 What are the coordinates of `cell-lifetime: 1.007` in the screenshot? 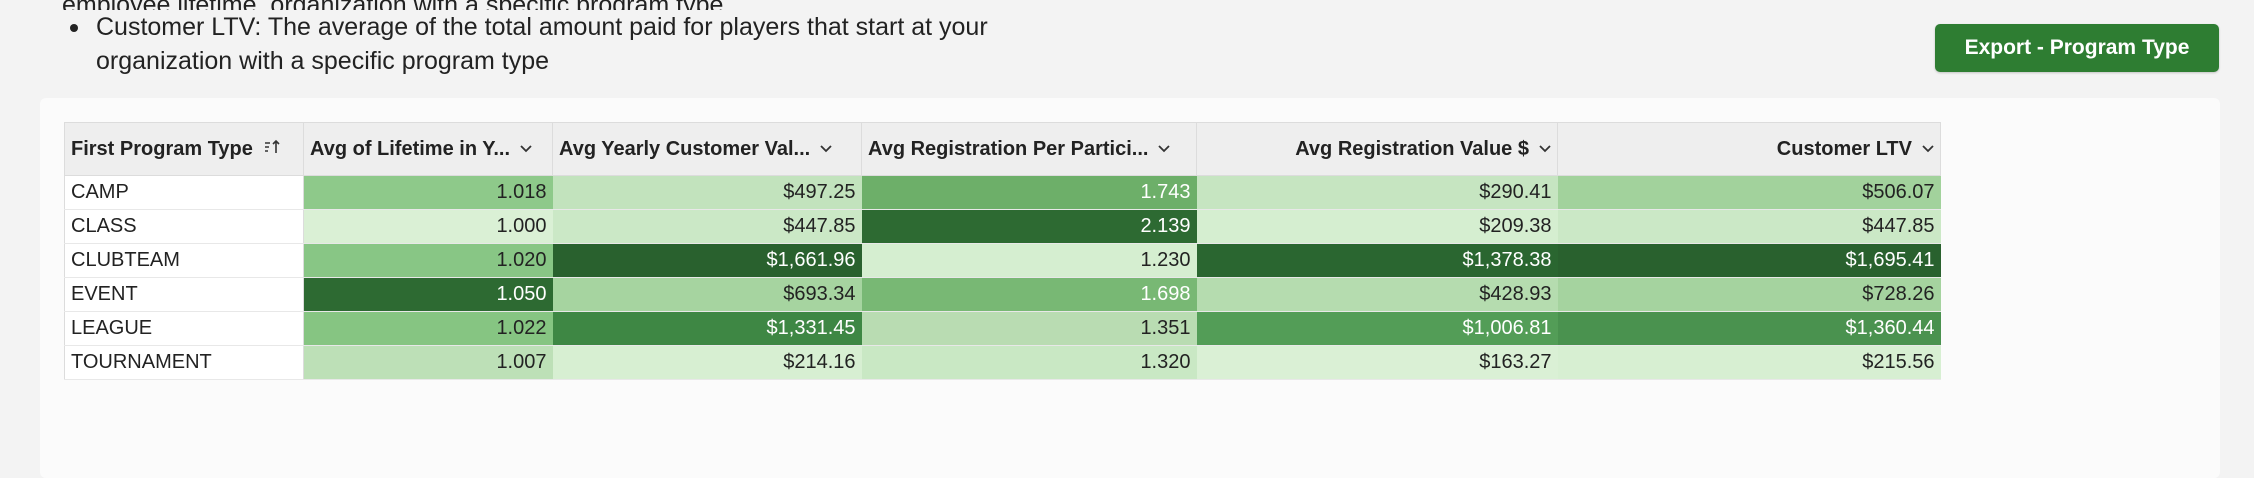 It's located at (428, 362).